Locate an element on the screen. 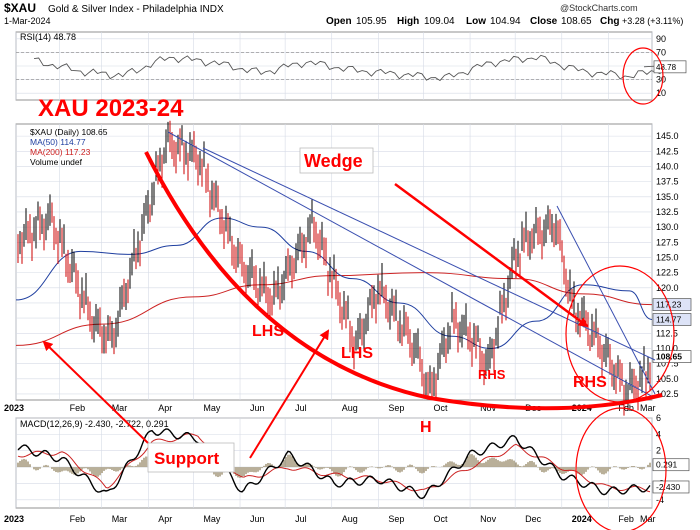  support-arrow-right is located at coordinates (289, 394).